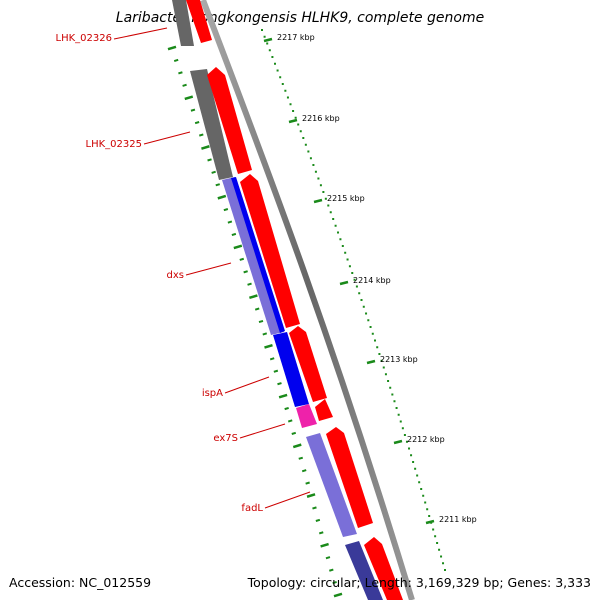  I want to click on scale-label: 2211 kbp, so click(458, 519).